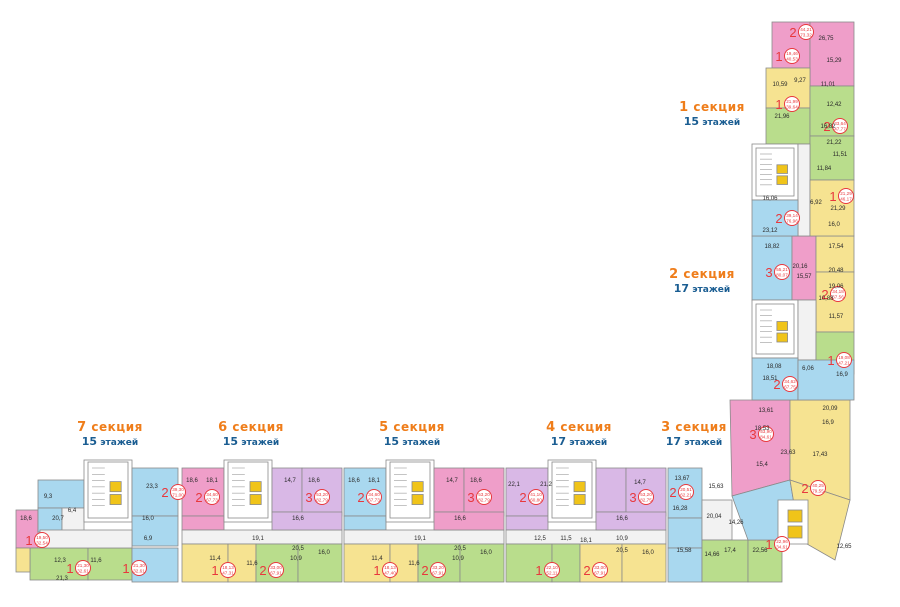 The width and height of the screenshot is (900, 607). What do you see at coordinates (682, 479) in the screenshot?
I see `room-area-label: 13,67` at bounding box center [682, 479].